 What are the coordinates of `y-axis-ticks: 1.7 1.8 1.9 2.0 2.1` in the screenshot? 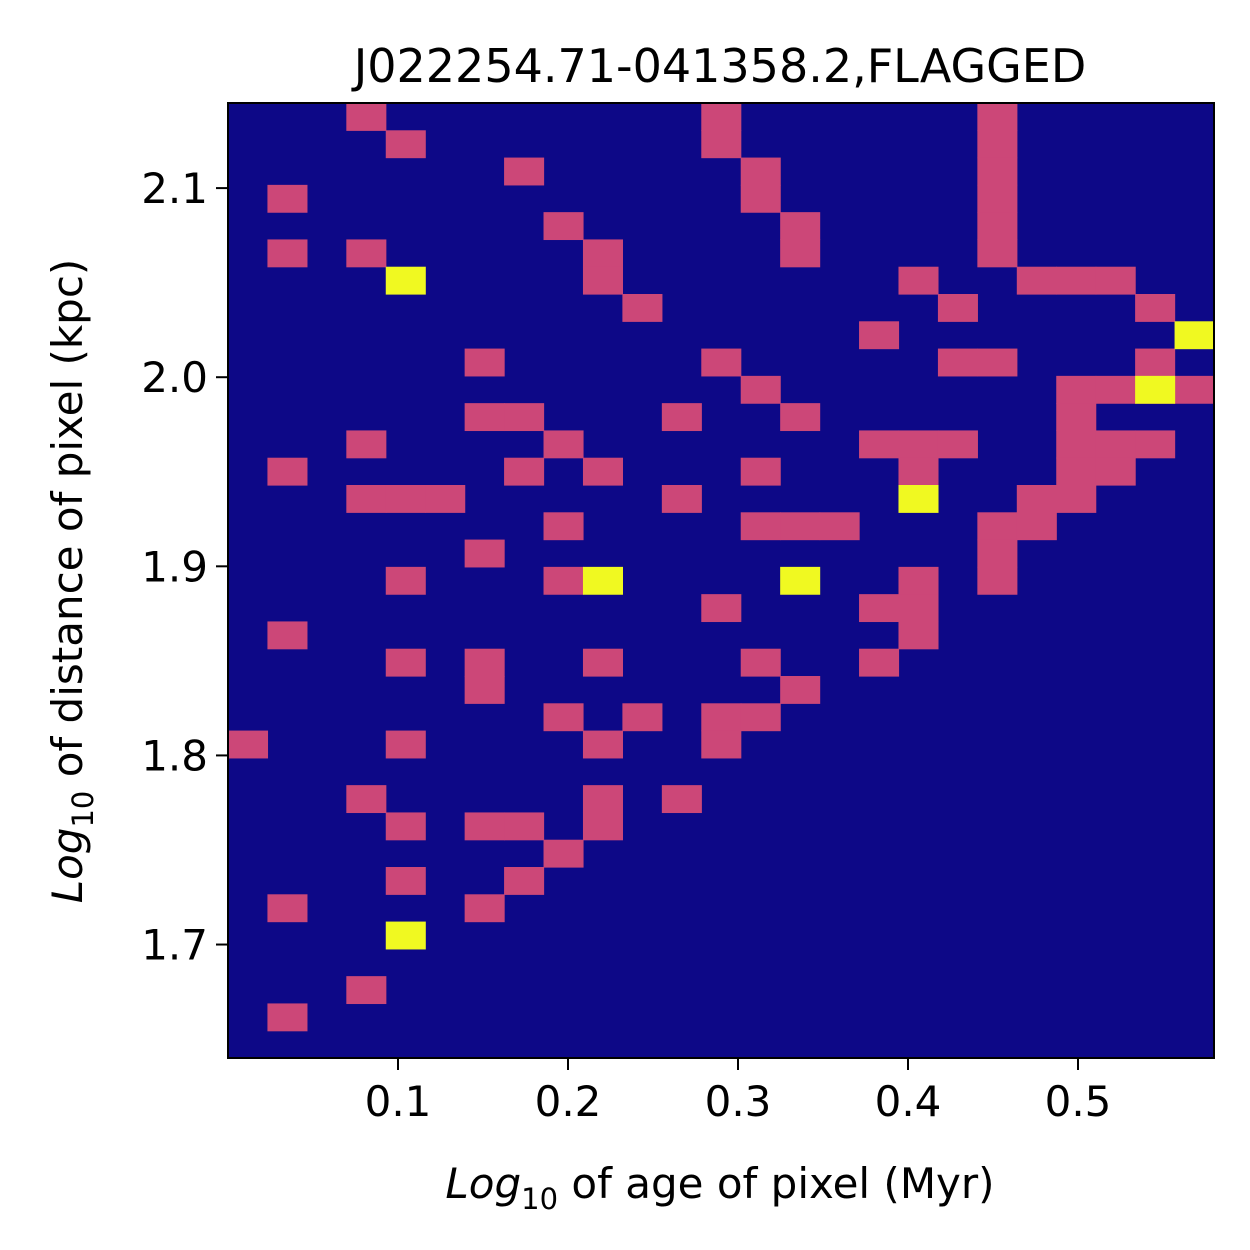 It's located at (184, 567).